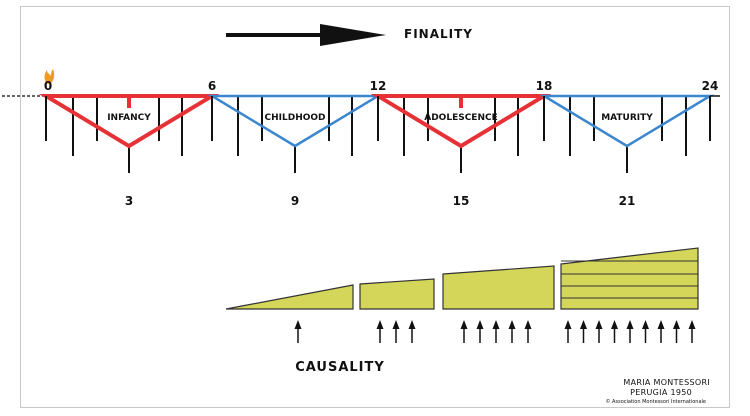  Describe the element at coordinates (306, 35) in the screenshot. I see `finality-arrow` at that location.